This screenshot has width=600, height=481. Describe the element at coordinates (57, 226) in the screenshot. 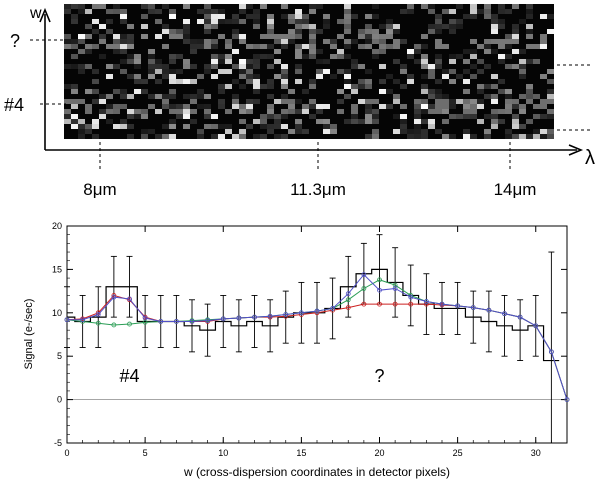

I see `y-tick-label: 20` at that location.